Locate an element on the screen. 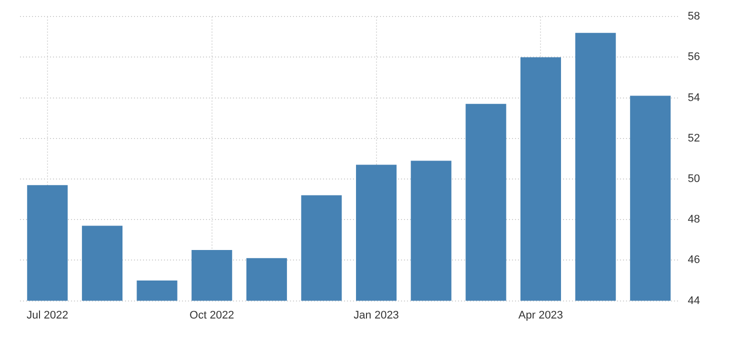 The height and width of the screenshot is (340, 730). y-tick-label: 48 is located at coordinates (694, 220).